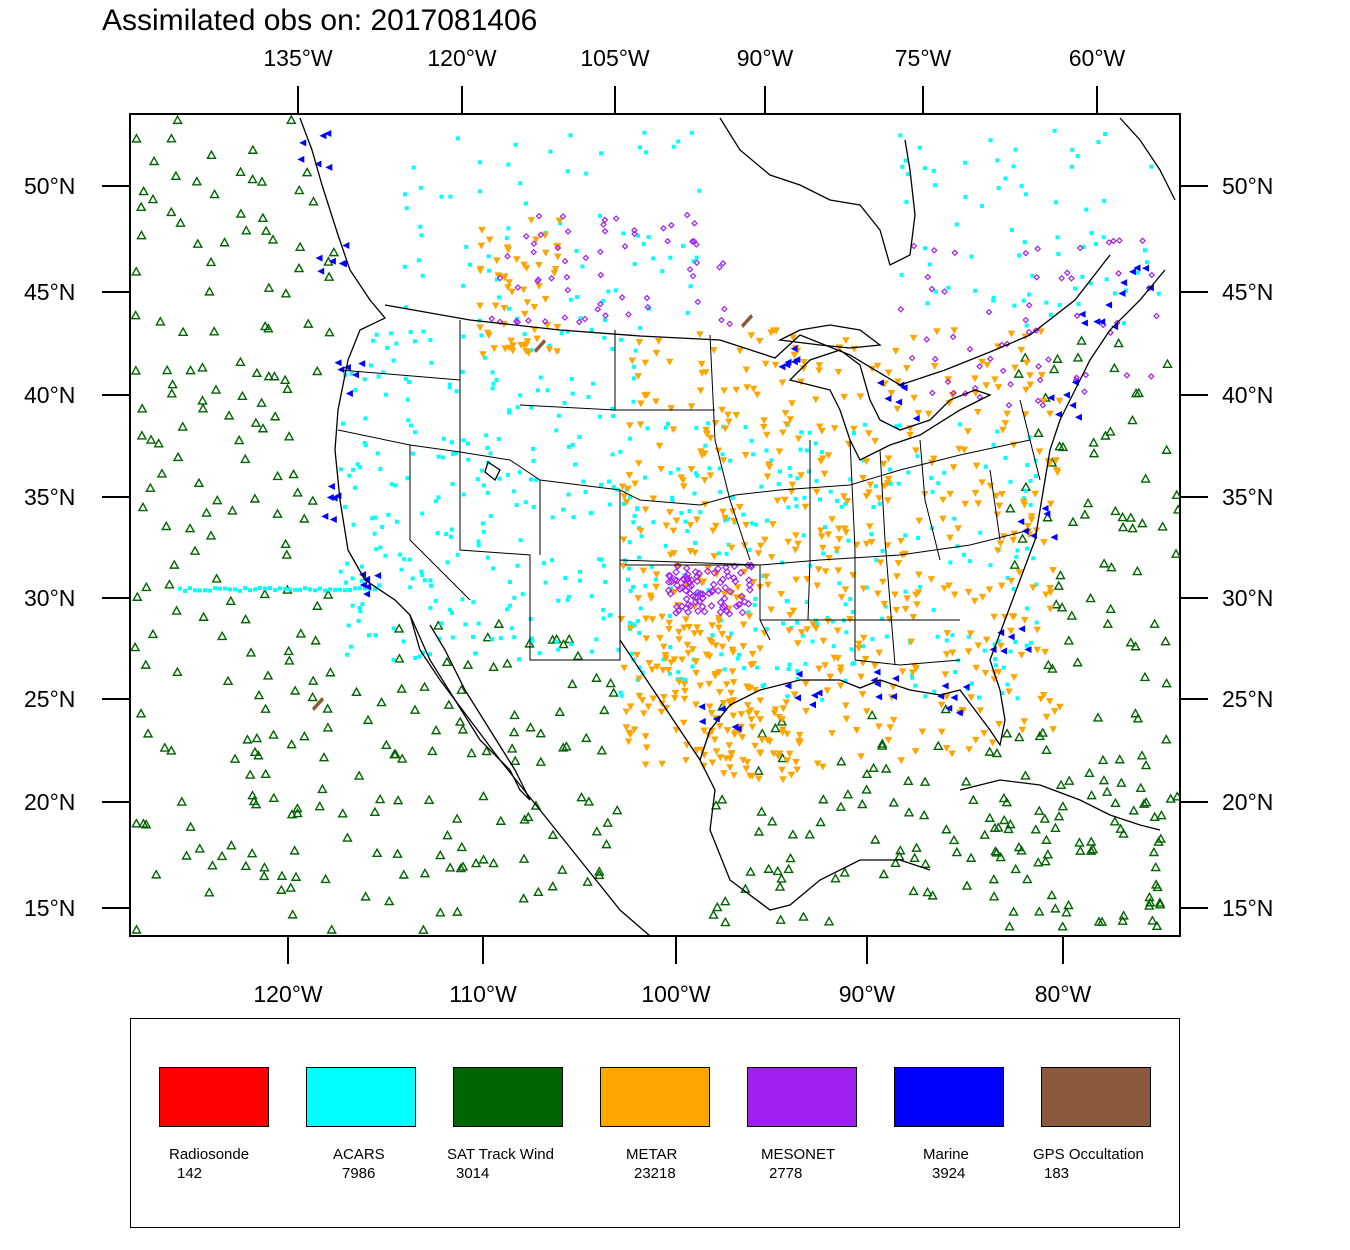 The height and width of the screenshot is (1250, 1350). Describe the element at coordinates (492, 471) in the screenshot. I see `great-salt-lake` at that location.